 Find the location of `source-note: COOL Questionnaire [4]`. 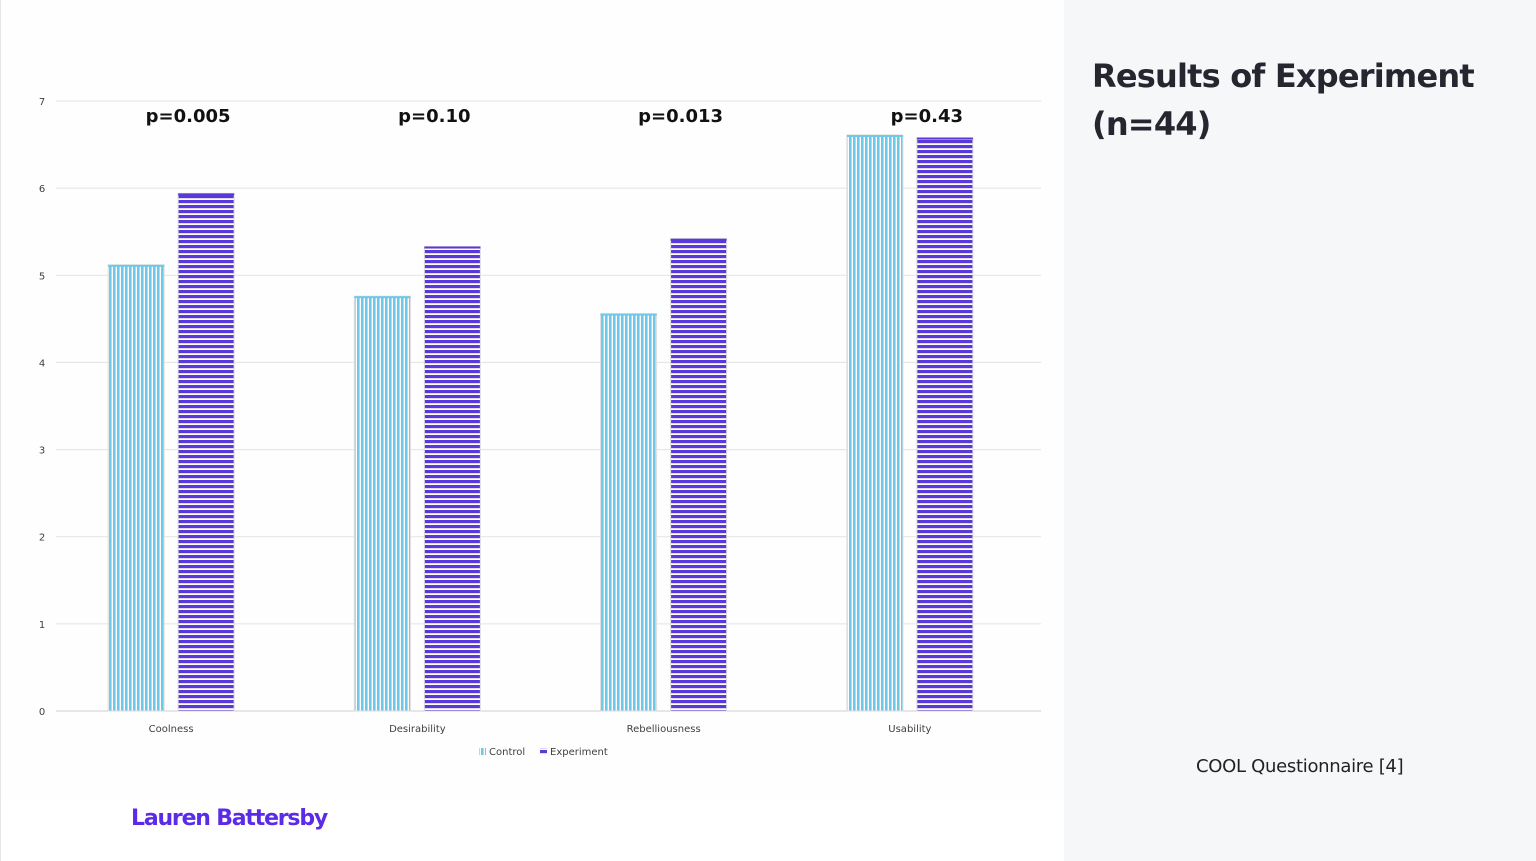

source-note: COOL Questionnaire [4] is located at coordinates (1300, 766).